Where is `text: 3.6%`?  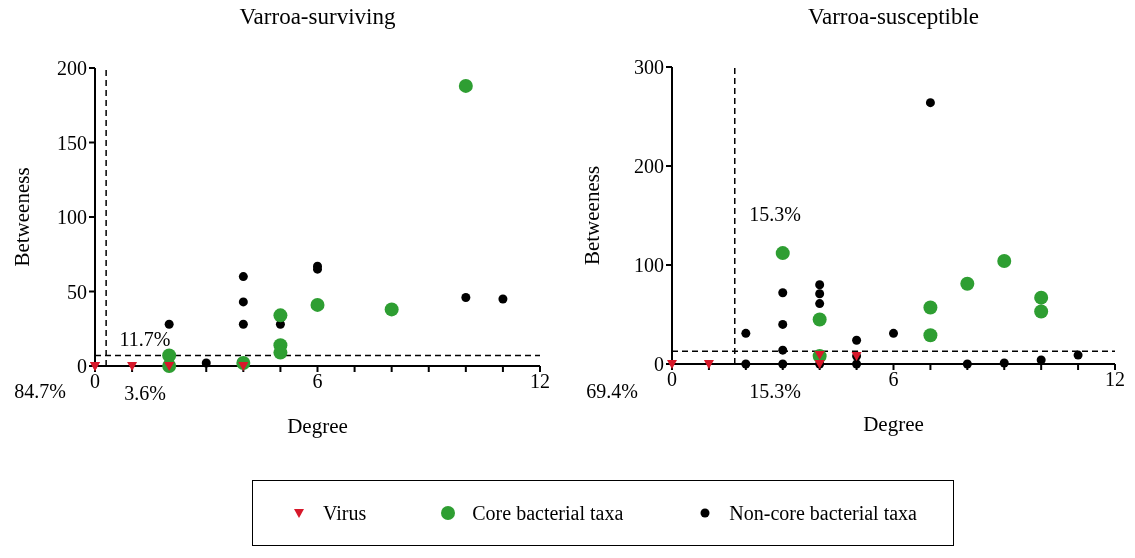
text: 3.6% is located at coordinates (145, 393).